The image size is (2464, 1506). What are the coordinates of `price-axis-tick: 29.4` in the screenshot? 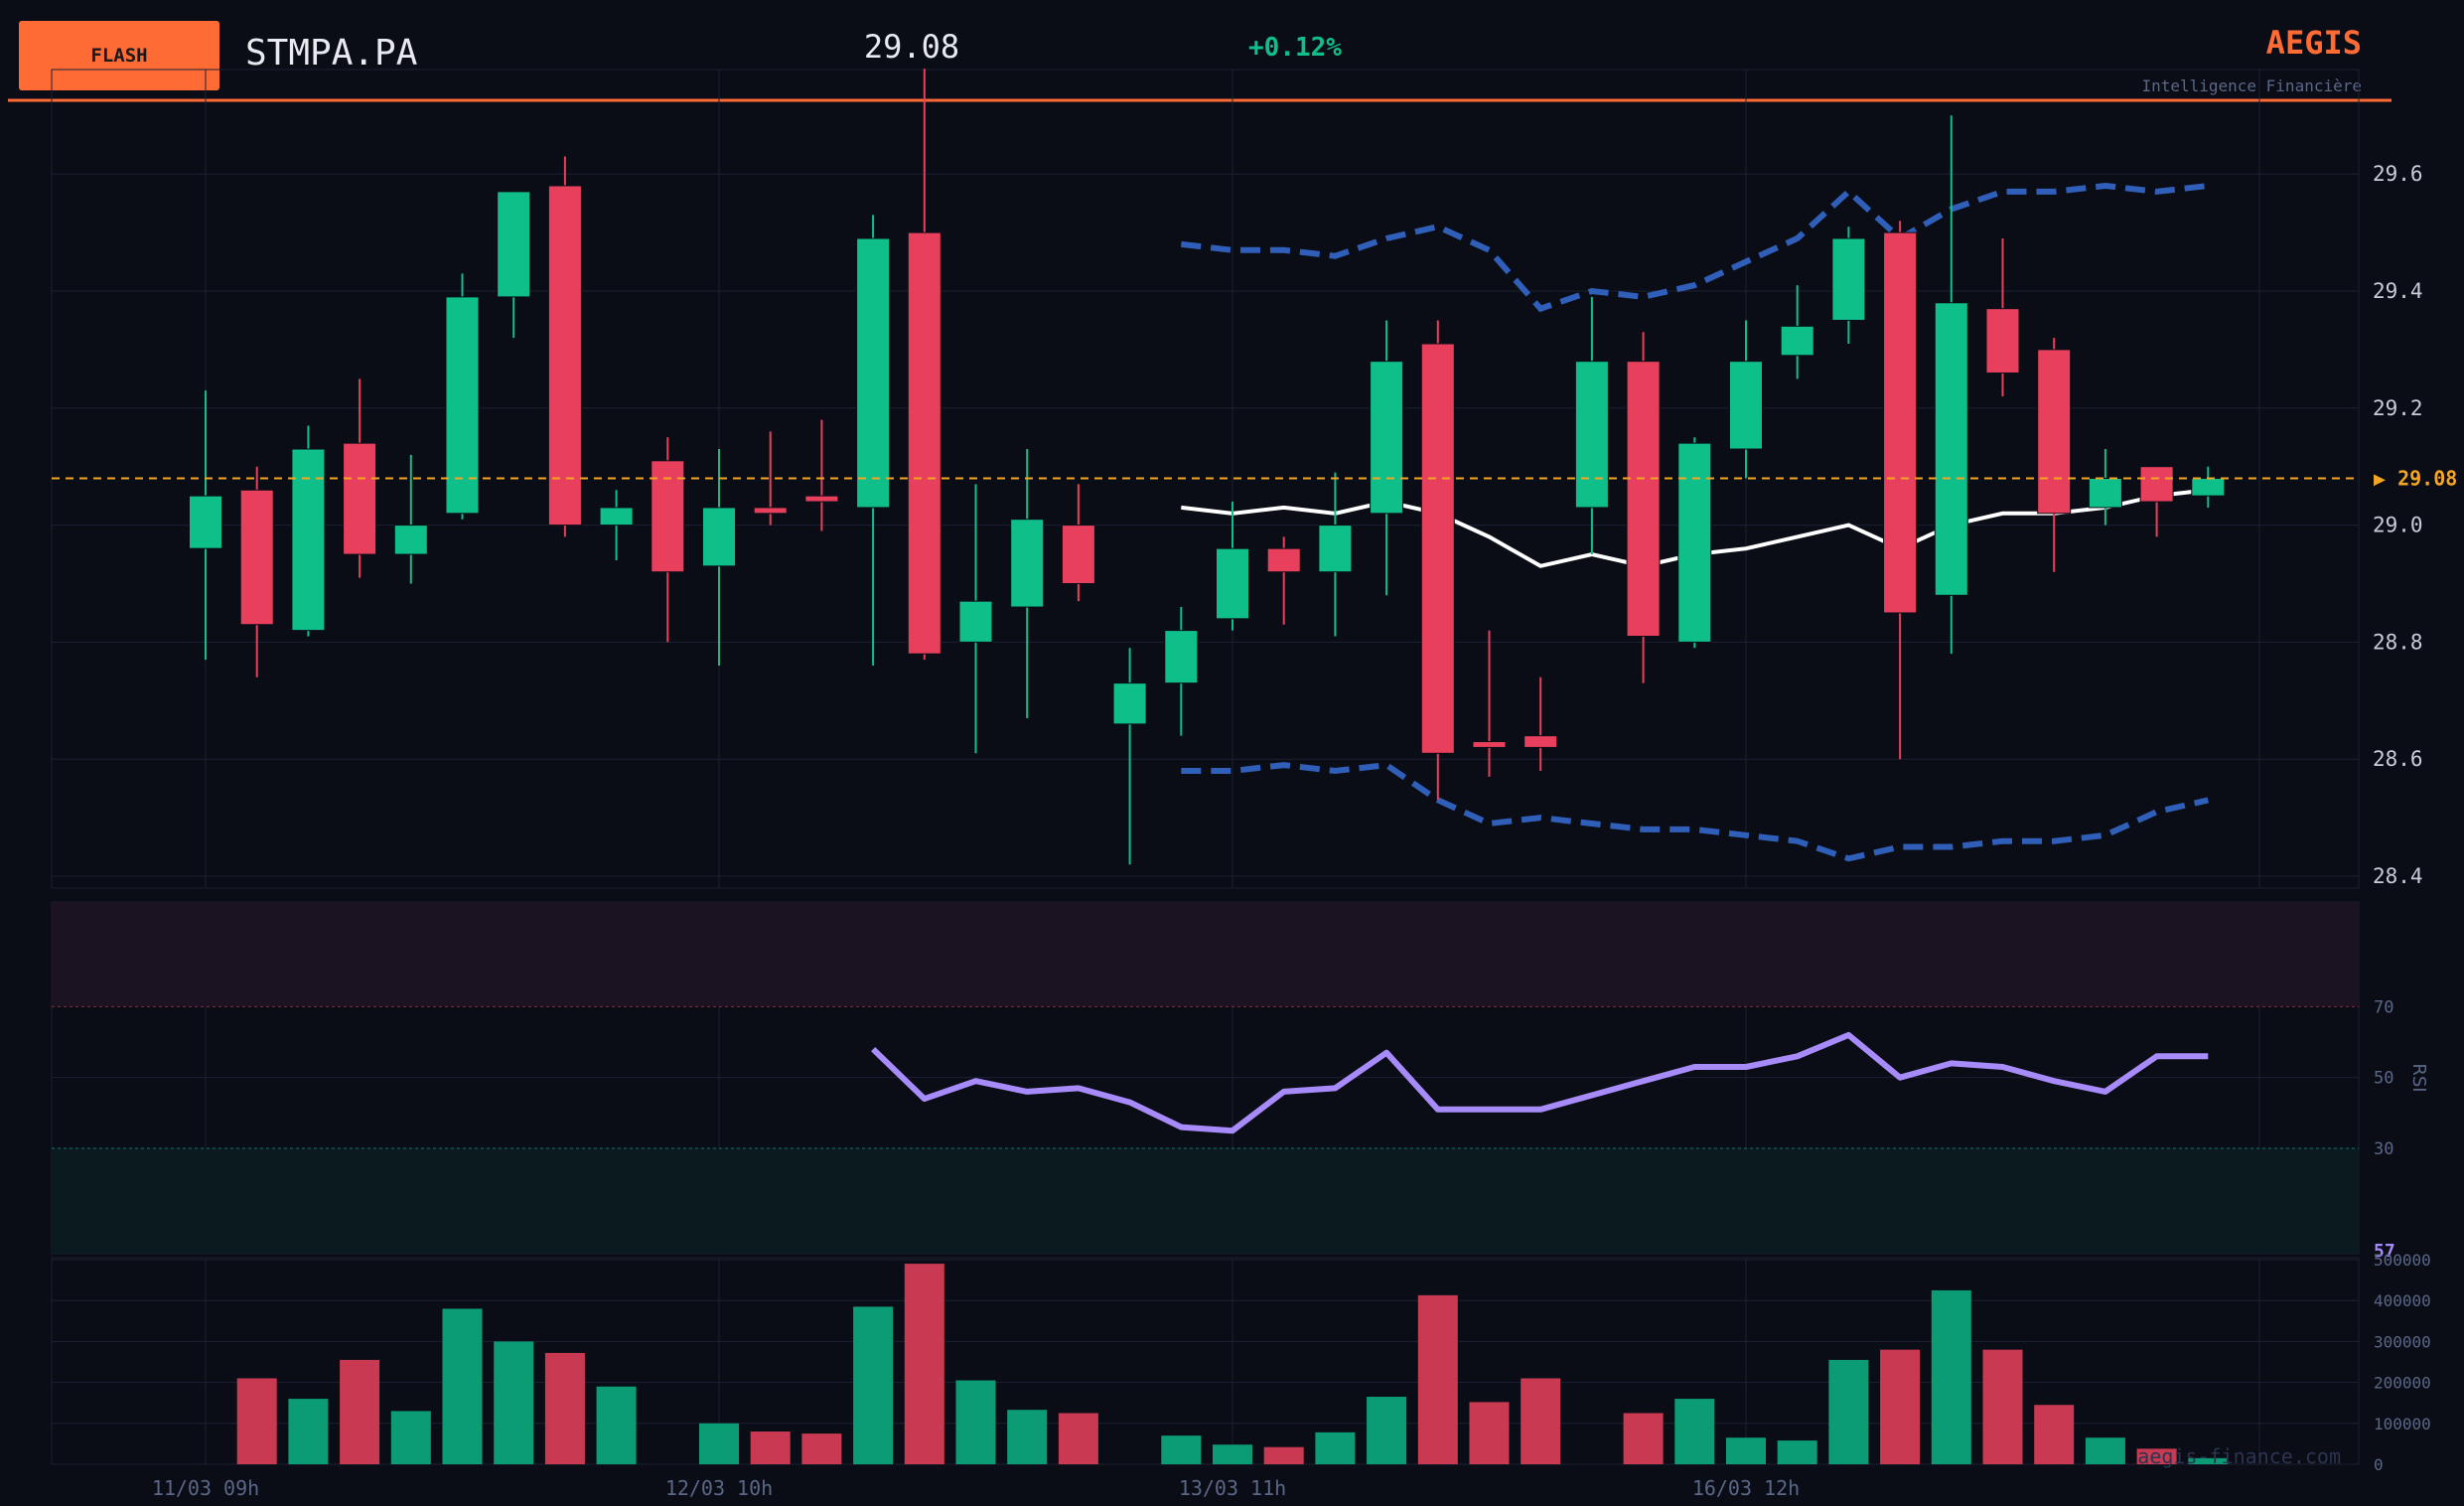 It's located at (2398, 291).